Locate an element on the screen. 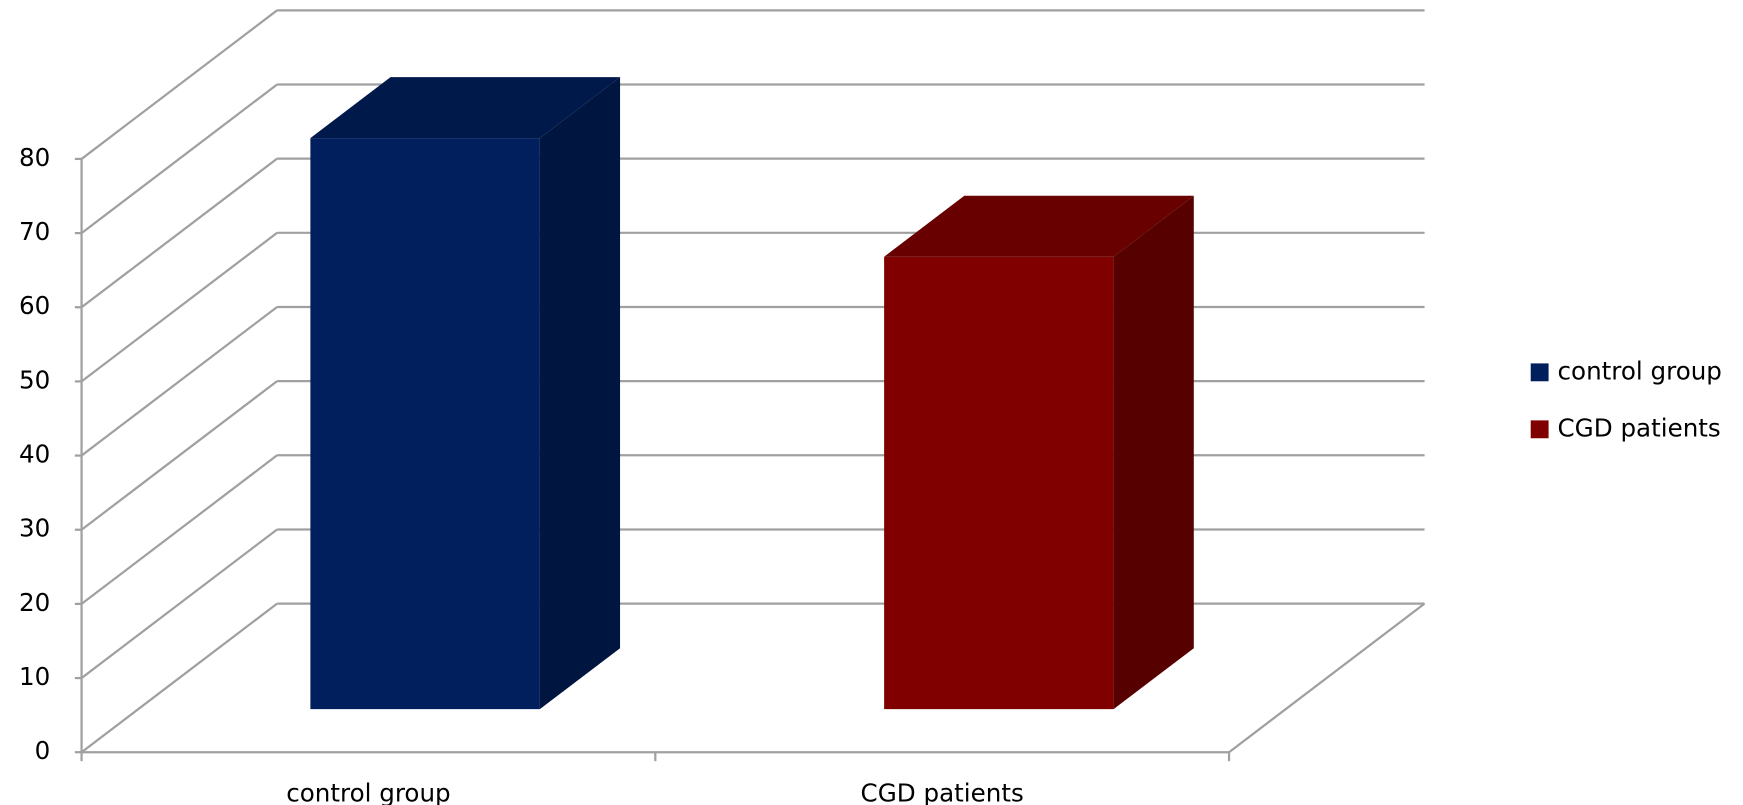 Image resolution: width=1743 pixels, height=805 pixels. y-tick-label: 70 is located at coordinates (34, 231).